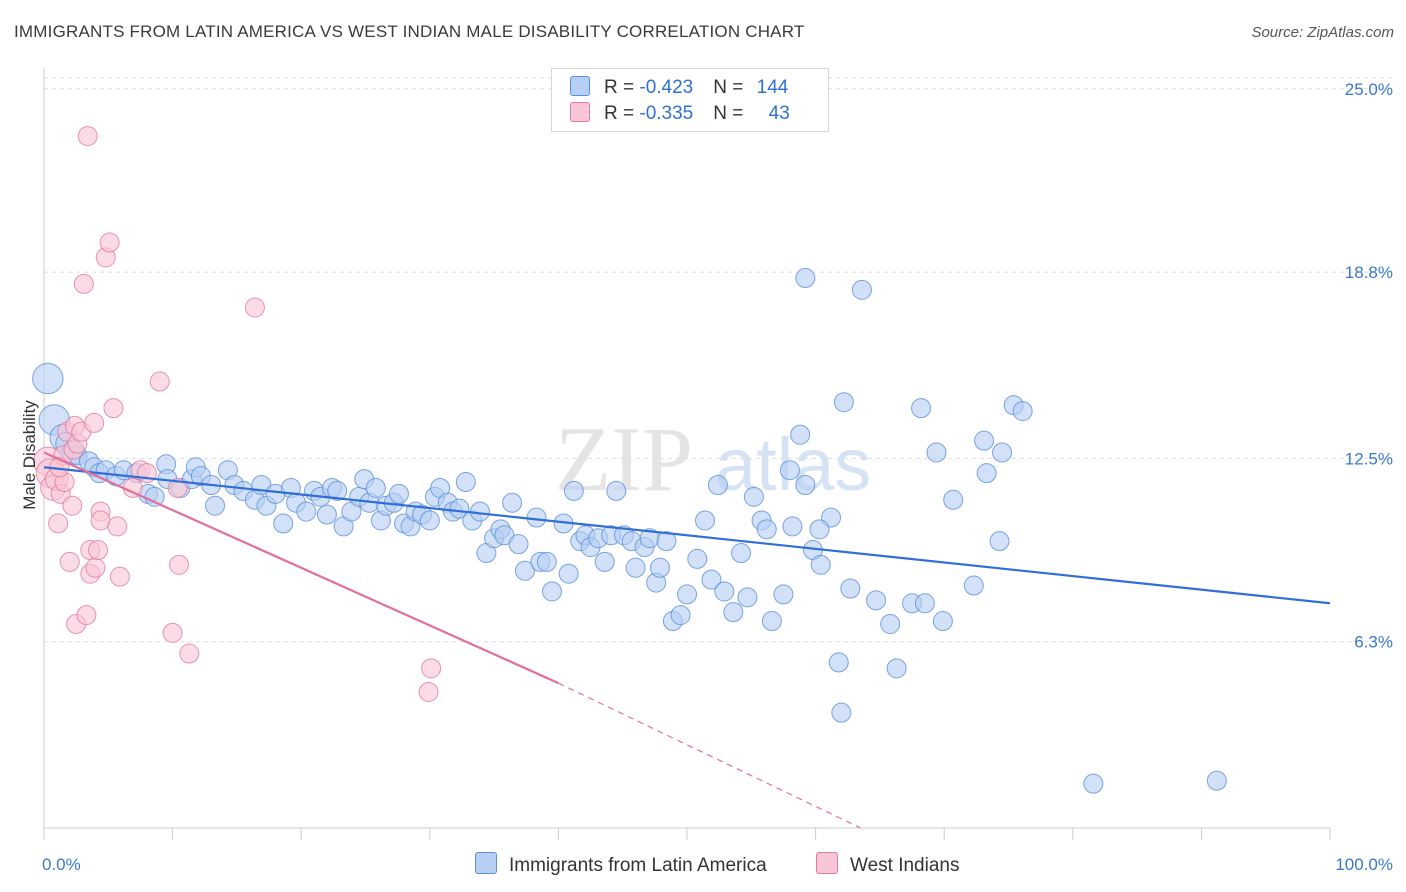  Describe the element at coordinates (687, 535) in the screenshot. I see `latin-america-trend-line` at that location.